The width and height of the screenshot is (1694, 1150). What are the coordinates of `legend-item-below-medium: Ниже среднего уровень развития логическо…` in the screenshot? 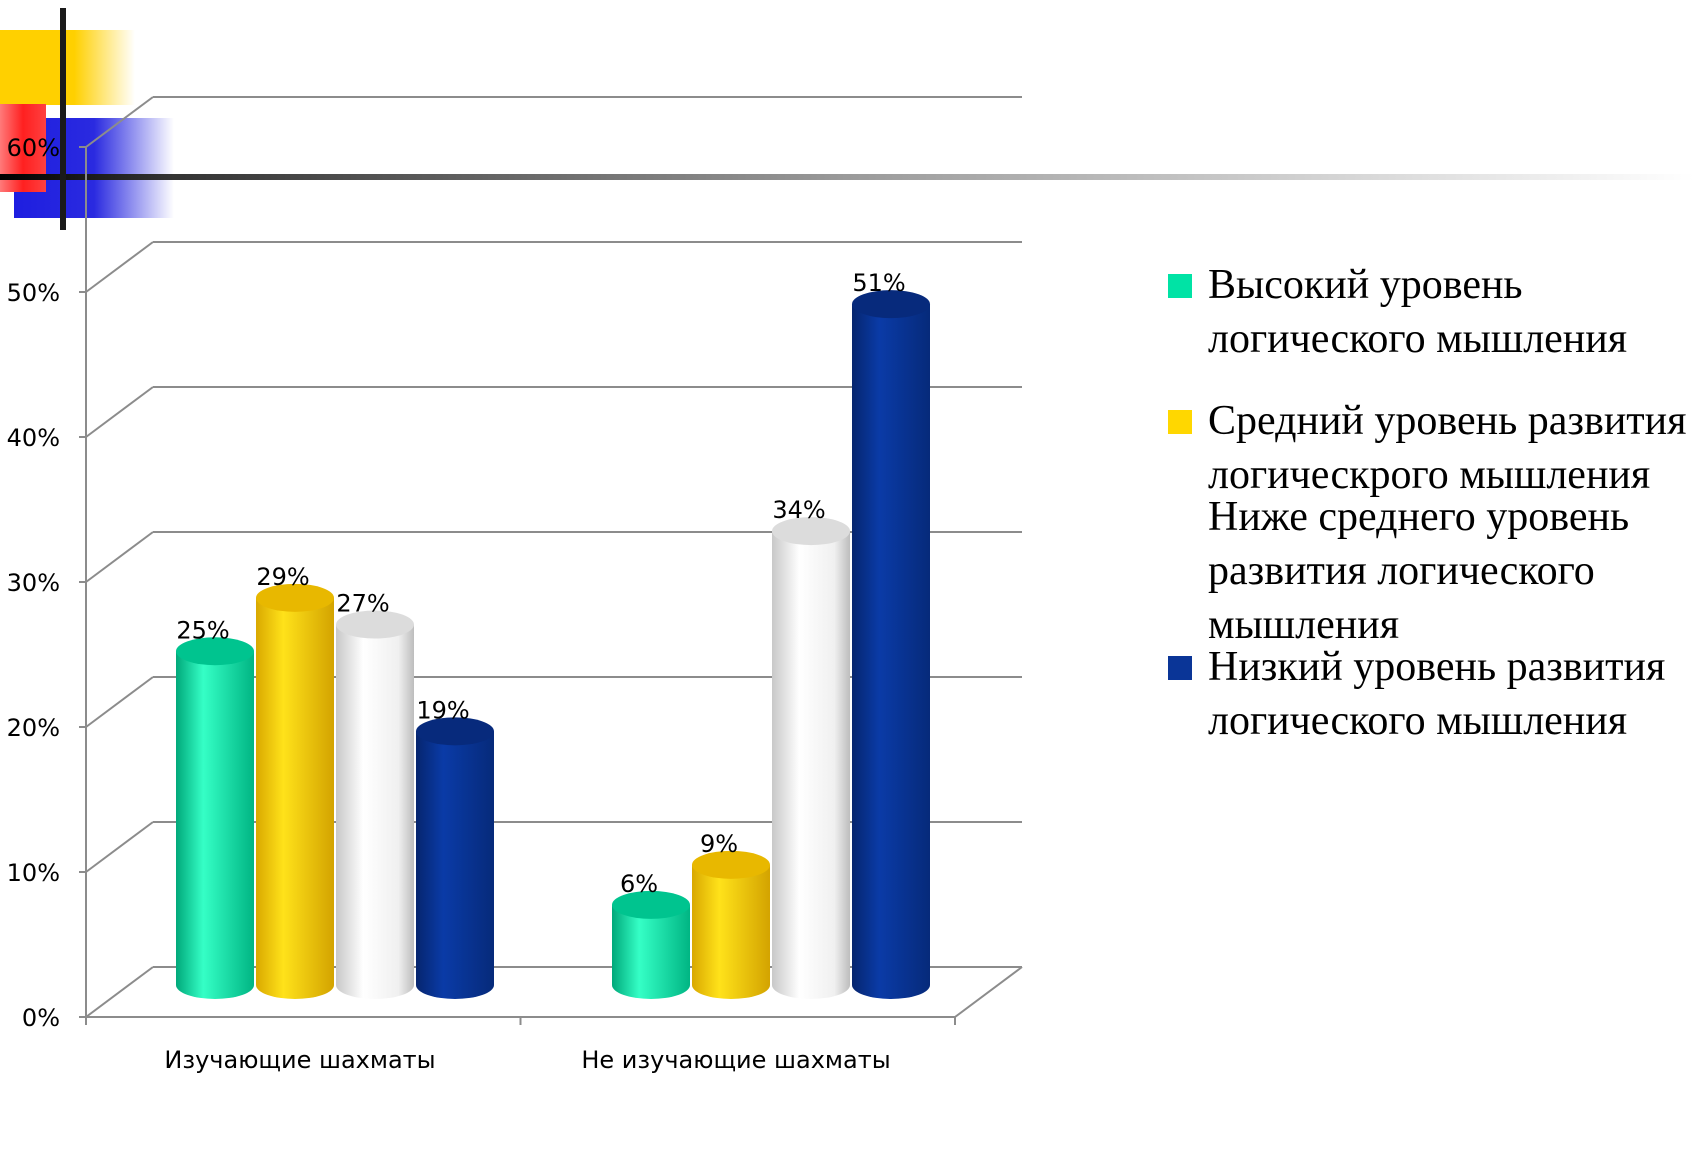 It's located at (1428, 571).